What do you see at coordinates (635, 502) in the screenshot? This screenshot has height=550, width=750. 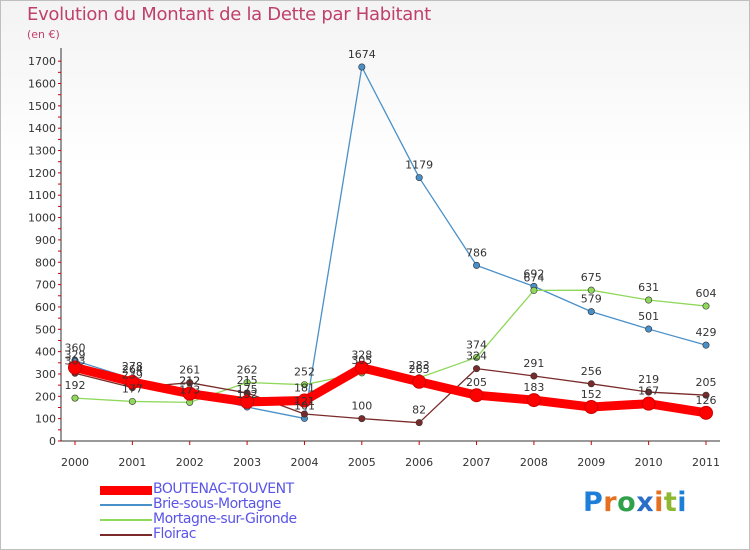 I see `proxiti-logo: Proxiti` at bounding box center [635, 502].